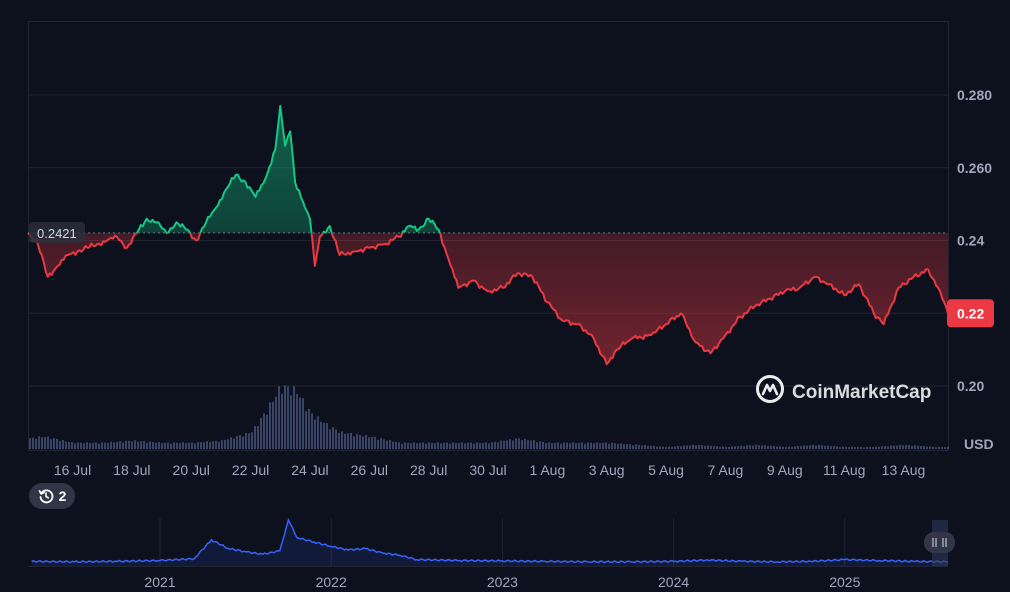 The image size is (1010, 592). I want to click on navigator-tick-label: 2025, so click(844, 582).